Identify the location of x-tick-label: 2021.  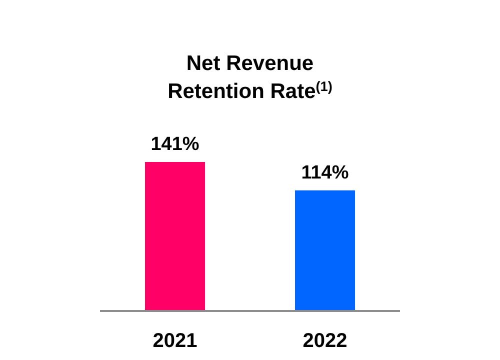
(175, 341).